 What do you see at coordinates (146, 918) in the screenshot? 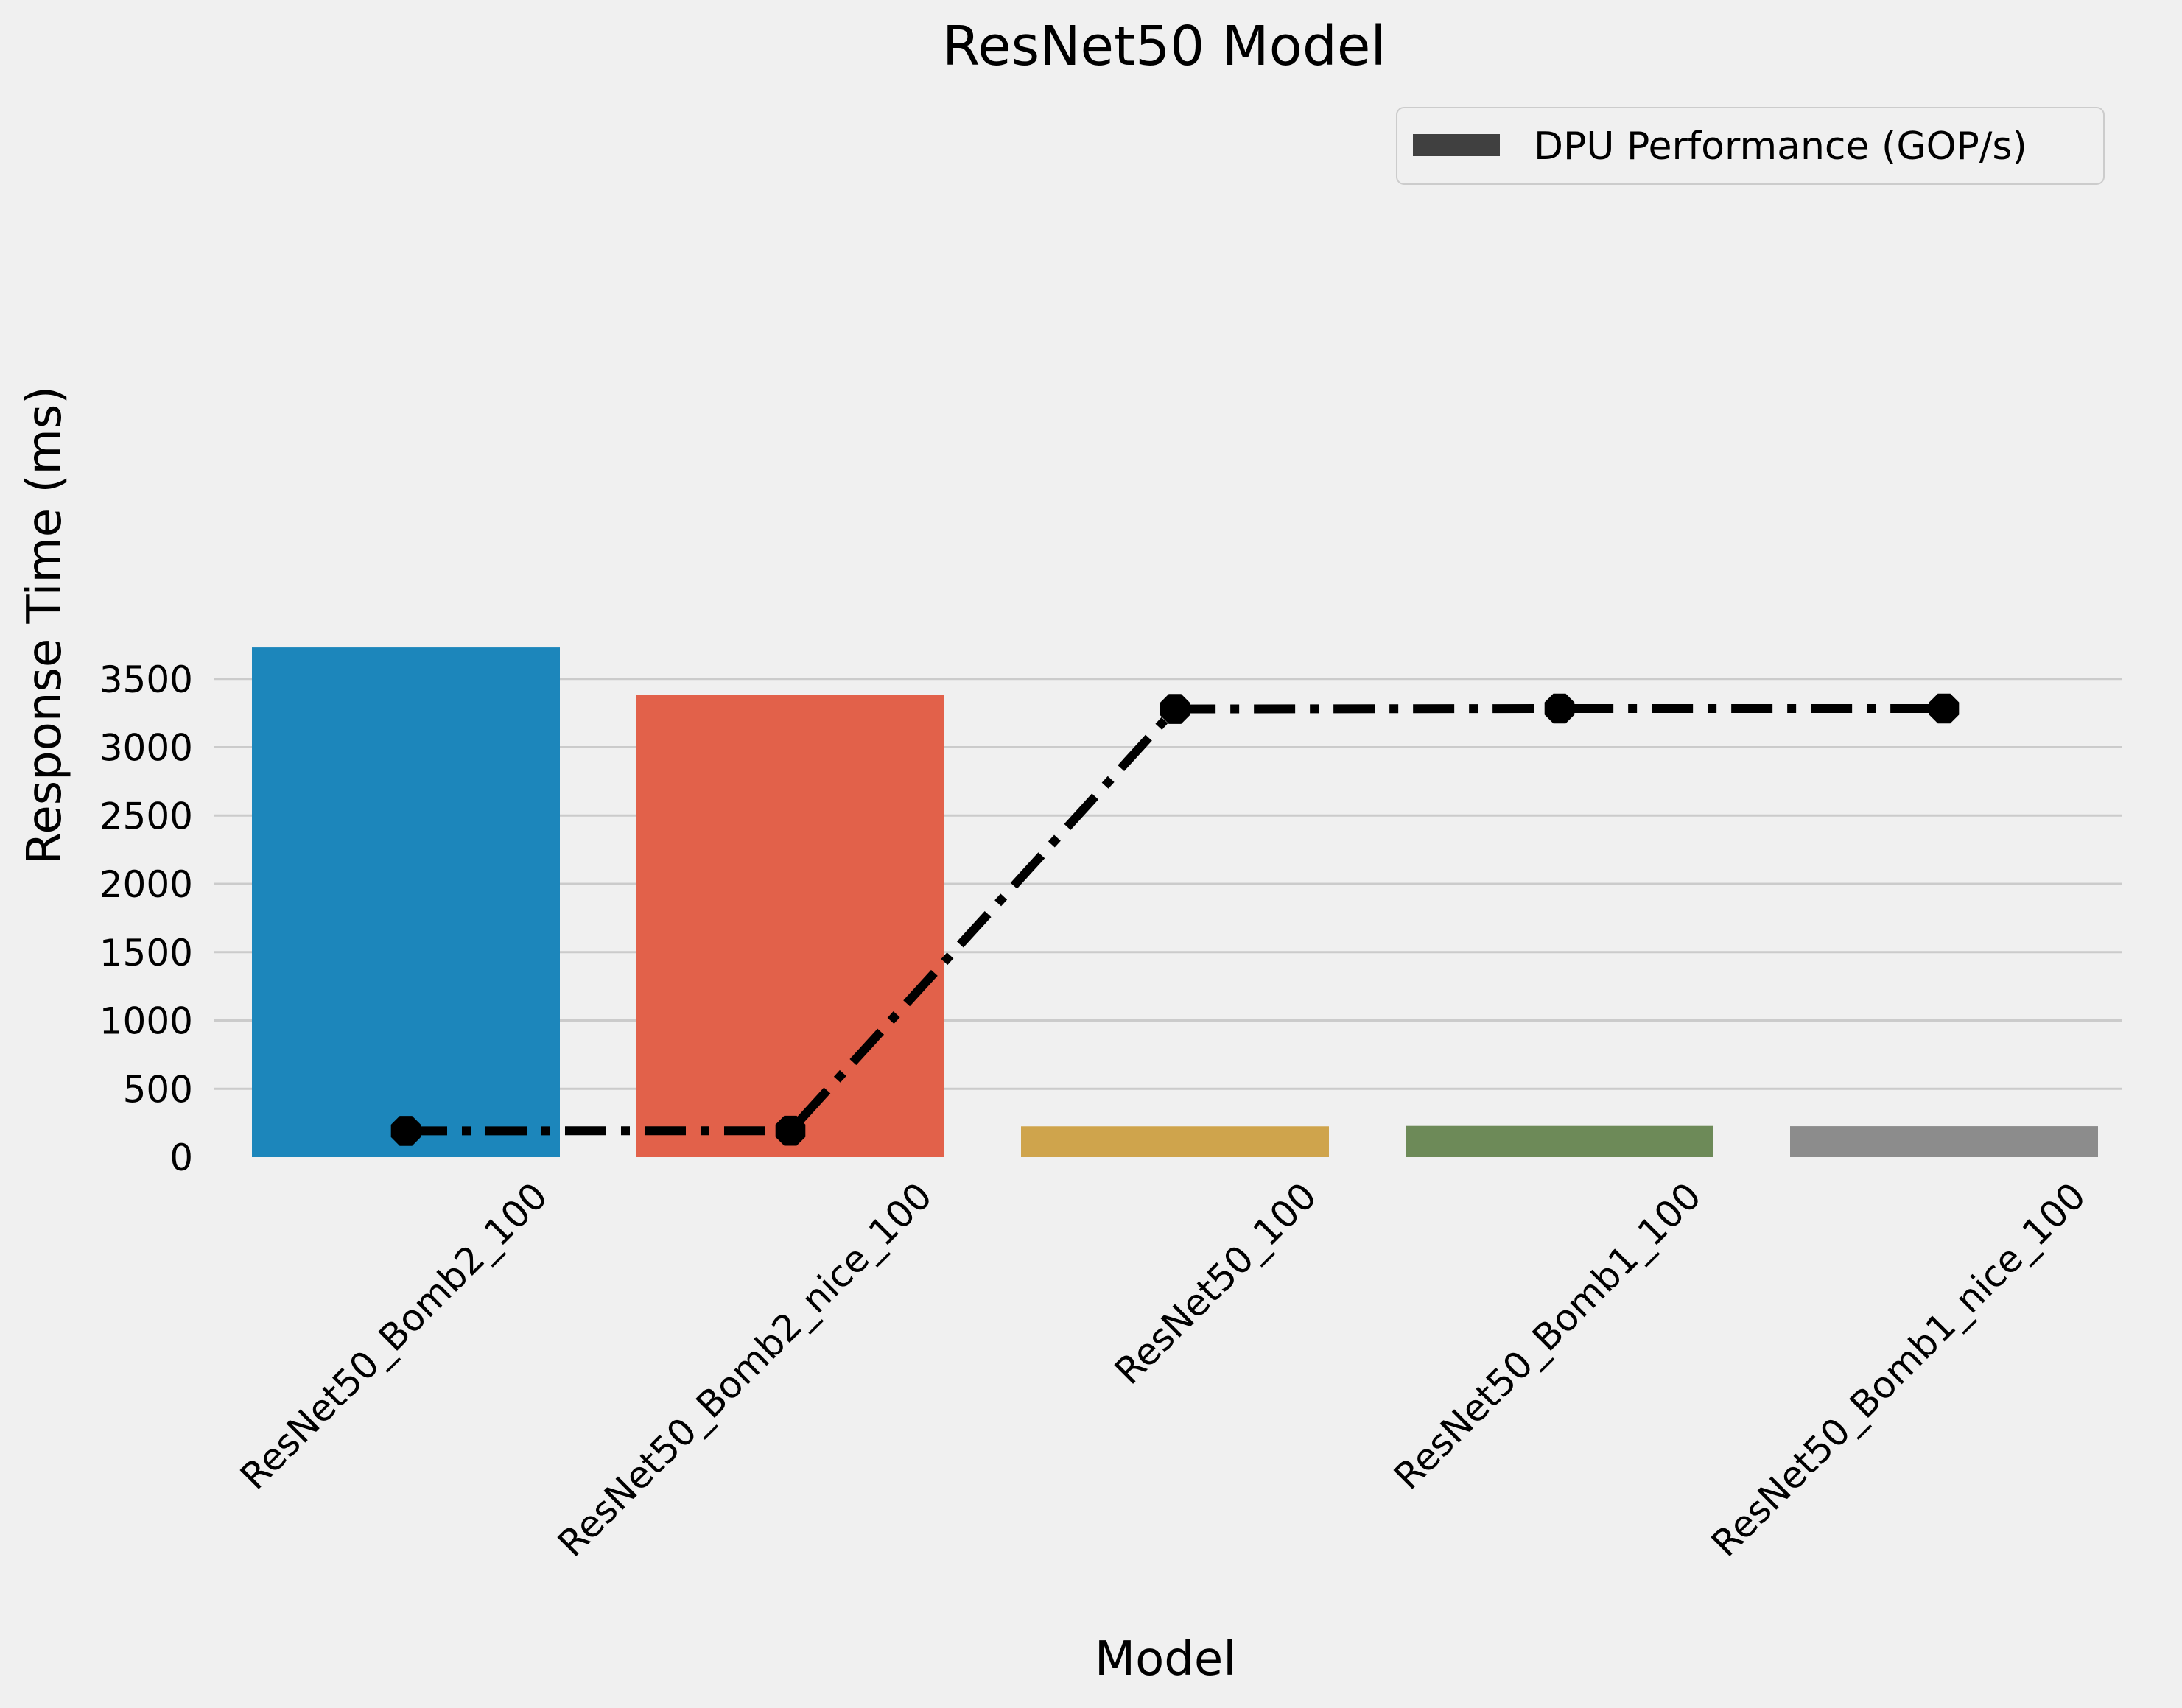
I see `y-axis-ticks: 0 500 1000 1500 2000 2500 3000 3500` at bounding box center [146, 918].